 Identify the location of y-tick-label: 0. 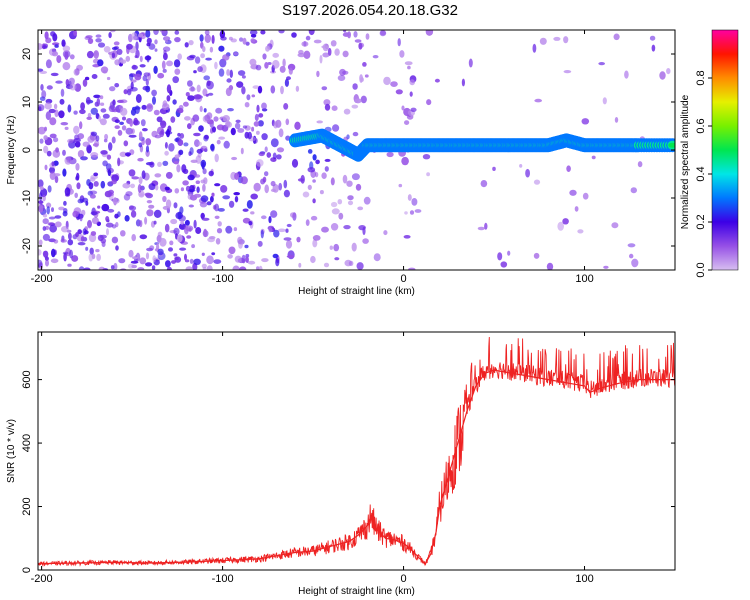
(27, 570).